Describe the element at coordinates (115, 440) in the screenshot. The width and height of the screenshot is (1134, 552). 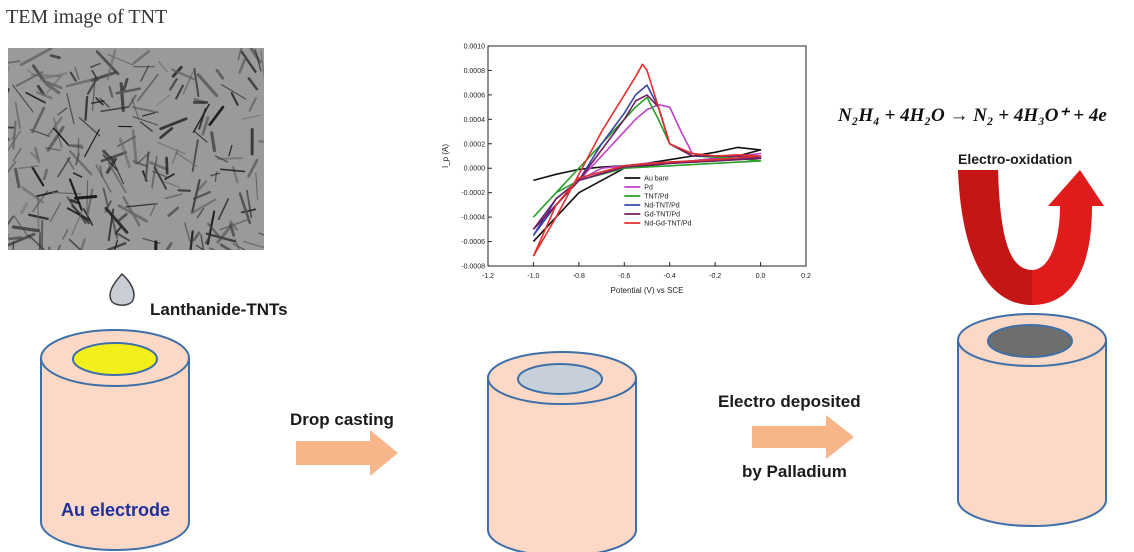
I see `au-electrode-cylinder` at that location.